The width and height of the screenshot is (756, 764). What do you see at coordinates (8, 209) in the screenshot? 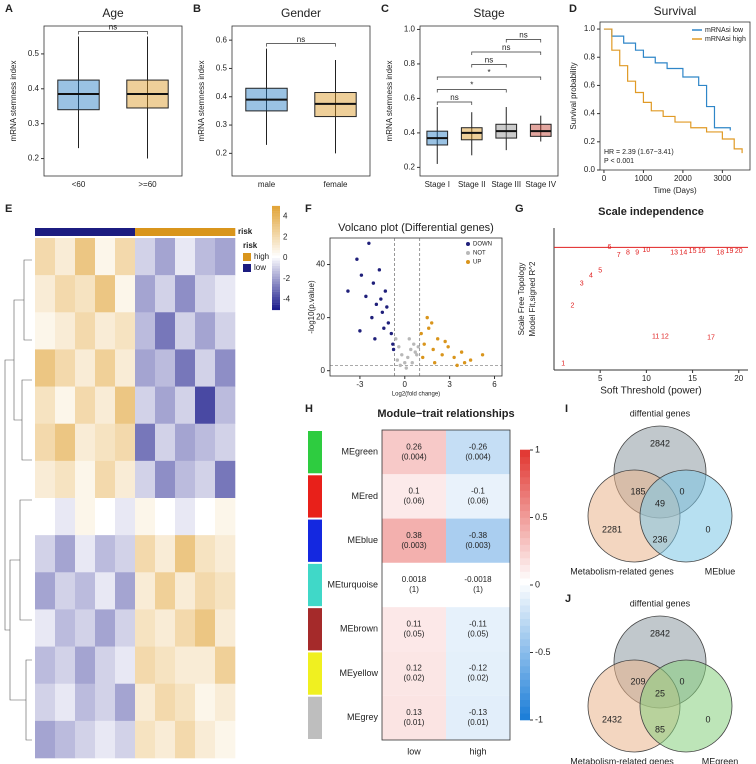
I see `panel-letter: E` at bounding box center [8, 209].